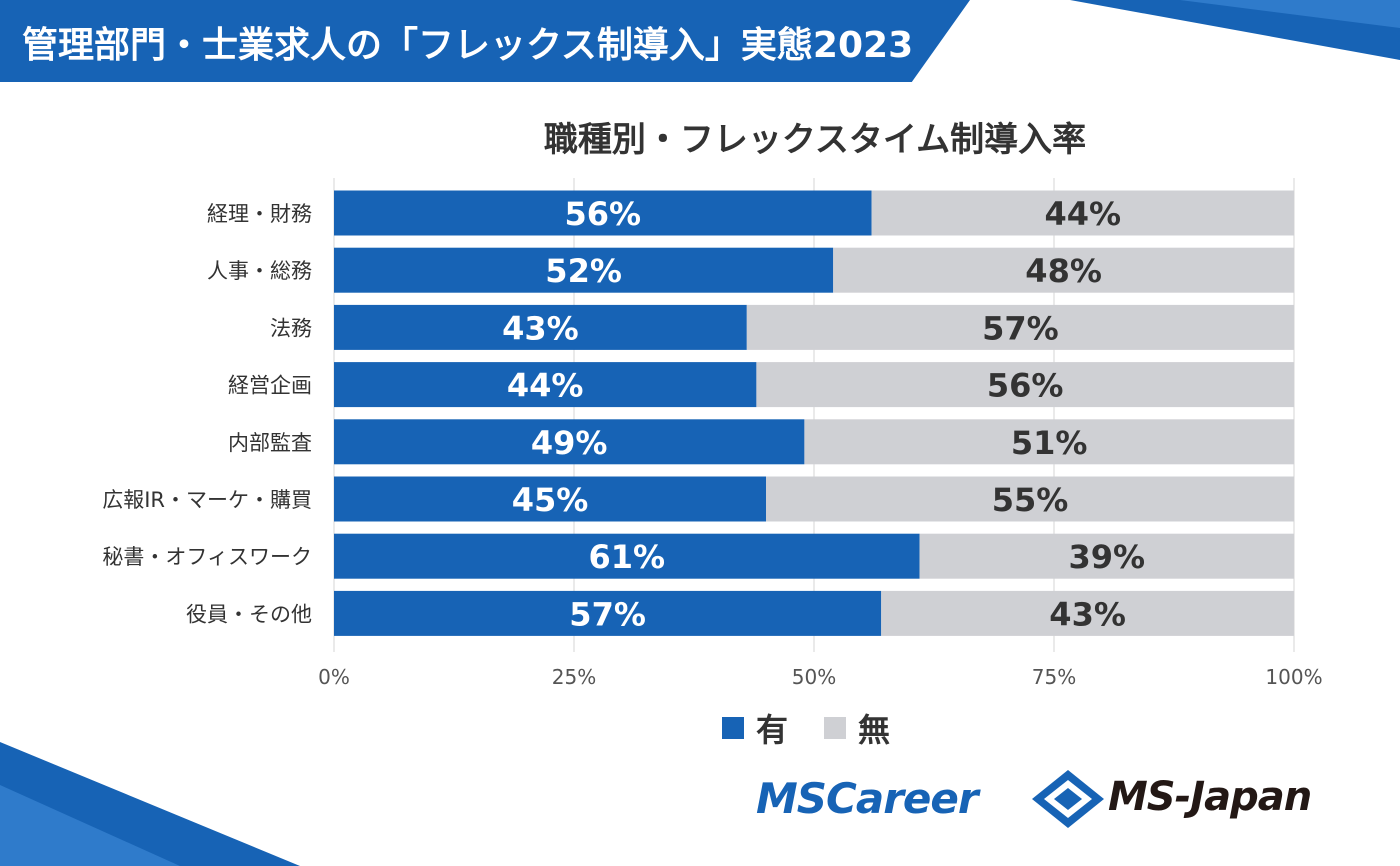 This screenshot has width=1400, height=866. I want to click on legend: 有 無, so click(824, 728).